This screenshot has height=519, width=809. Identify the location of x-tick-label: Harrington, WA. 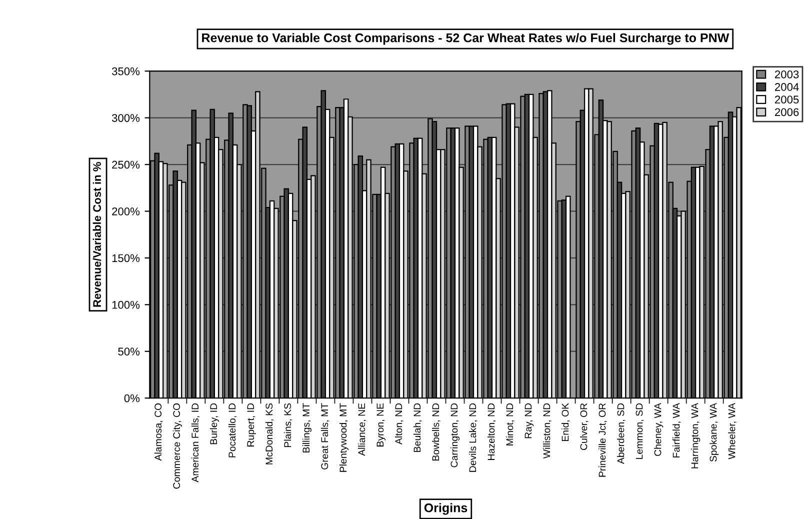
(695, 435).